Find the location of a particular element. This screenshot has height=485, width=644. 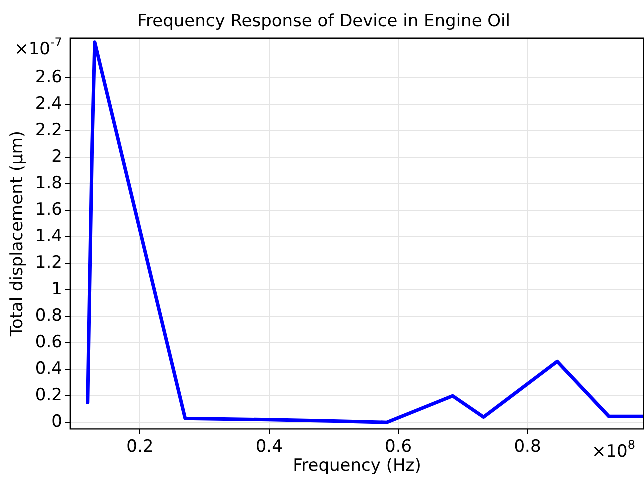

y-tick-label: 1.8 is located at coordinates (48, 184).